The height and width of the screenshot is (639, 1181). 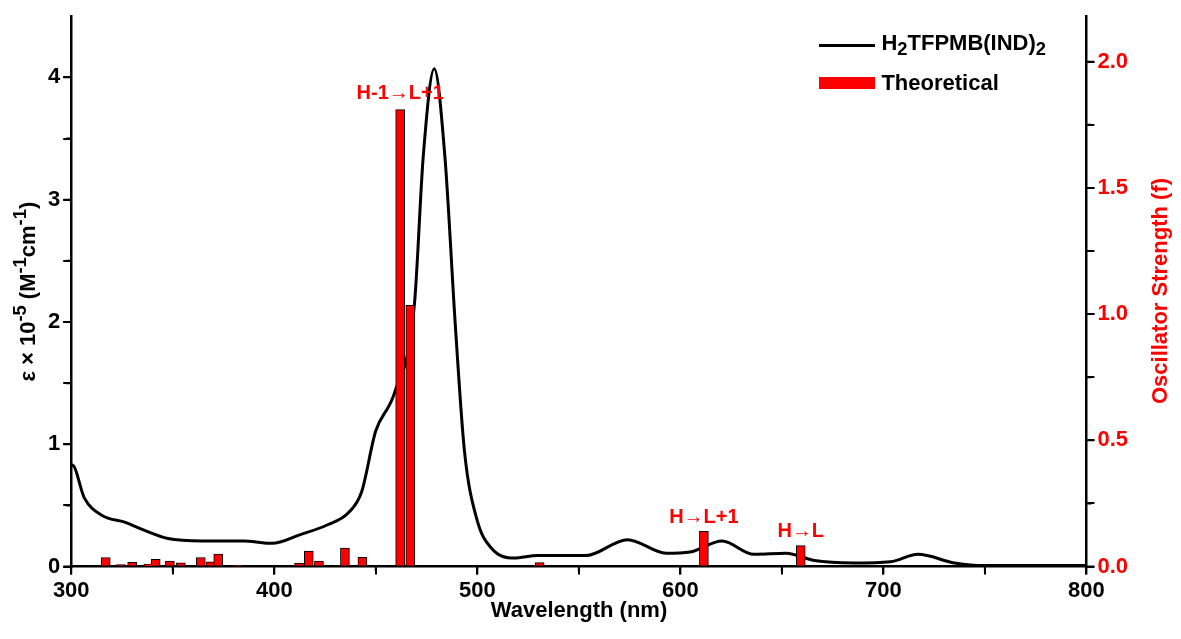 What do you see at coordinates (54, 76) in the screenshot?
I see `y-tick-label: 4` at bounding box center [54, 76].